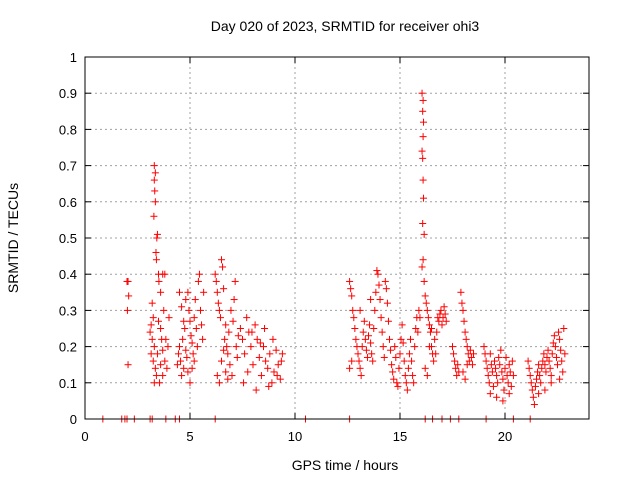  What do you see at coordinates (68, 274) in the screenshot?
I see `y-tick-label: 0.4` at bounding box center [68, 274].